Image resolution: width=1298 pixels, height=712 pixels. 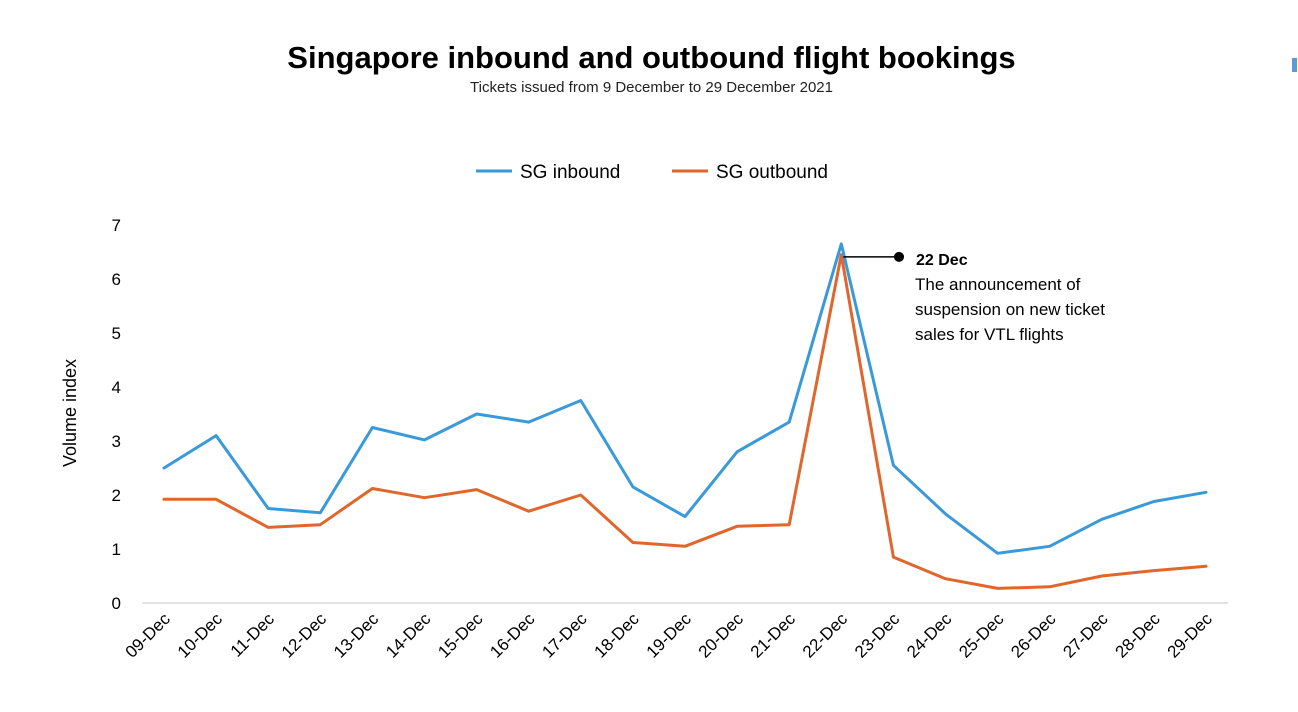 I want to click on x-tick-label: 27-Dec, so click(x=1085, y=635).